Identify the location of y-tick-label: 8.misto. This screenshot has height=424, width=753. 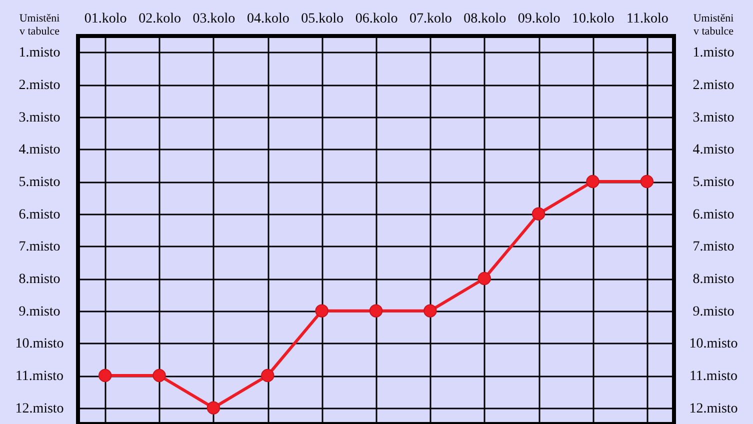
(39, 279).